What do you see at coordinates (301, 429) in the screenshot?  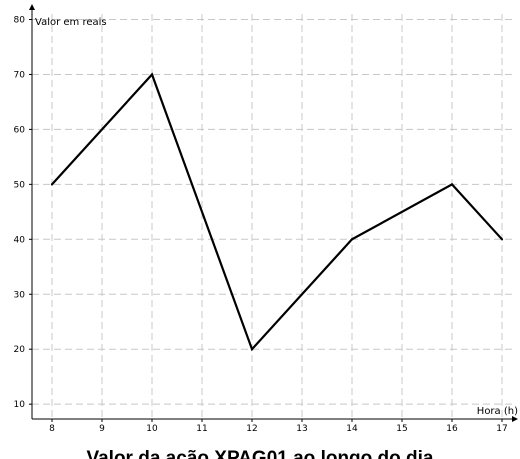 I see `x-tick-label-13: 13` at bounding box center [301, 429].